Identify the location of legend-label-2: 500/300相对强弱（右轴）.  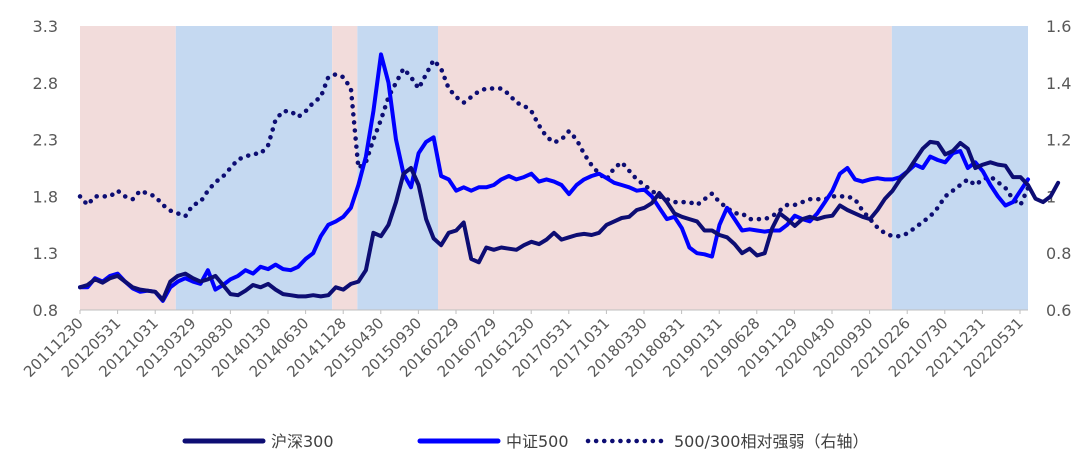
(771, 441).